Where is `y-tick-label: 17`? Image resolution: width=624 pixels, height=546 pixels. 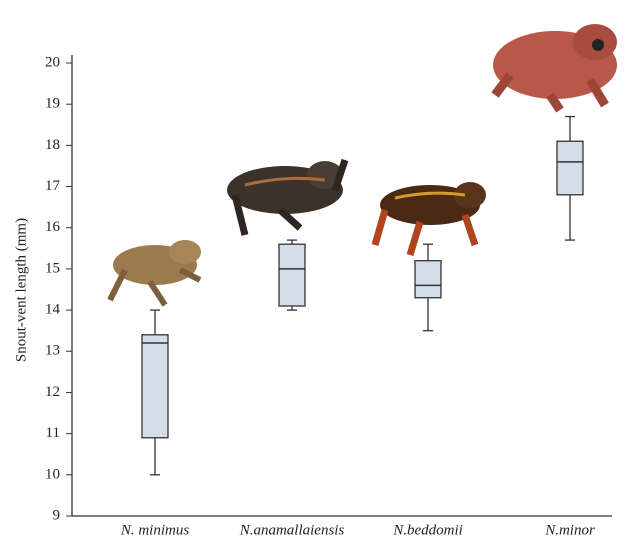
y-tick-label: 17 is located at coordinates (53, 186).